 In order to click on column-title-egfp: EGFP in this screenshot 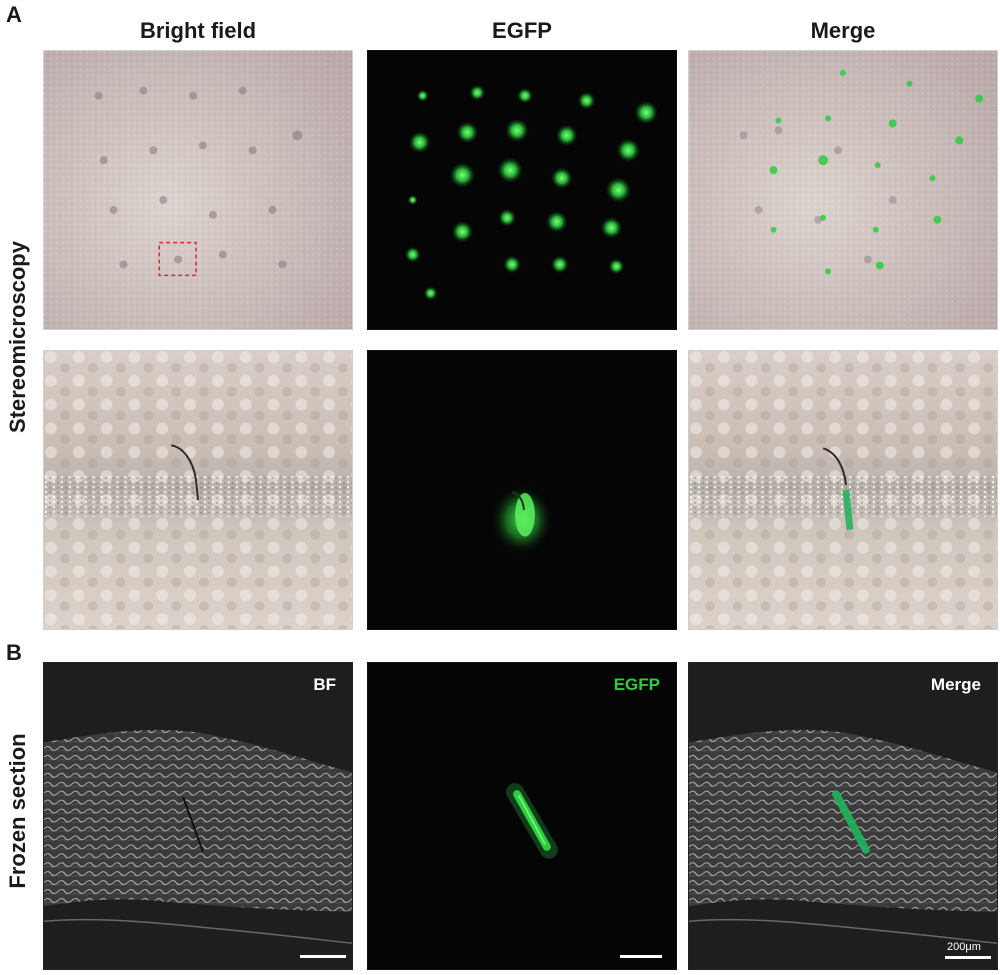, I will do `click(522, 30)`.